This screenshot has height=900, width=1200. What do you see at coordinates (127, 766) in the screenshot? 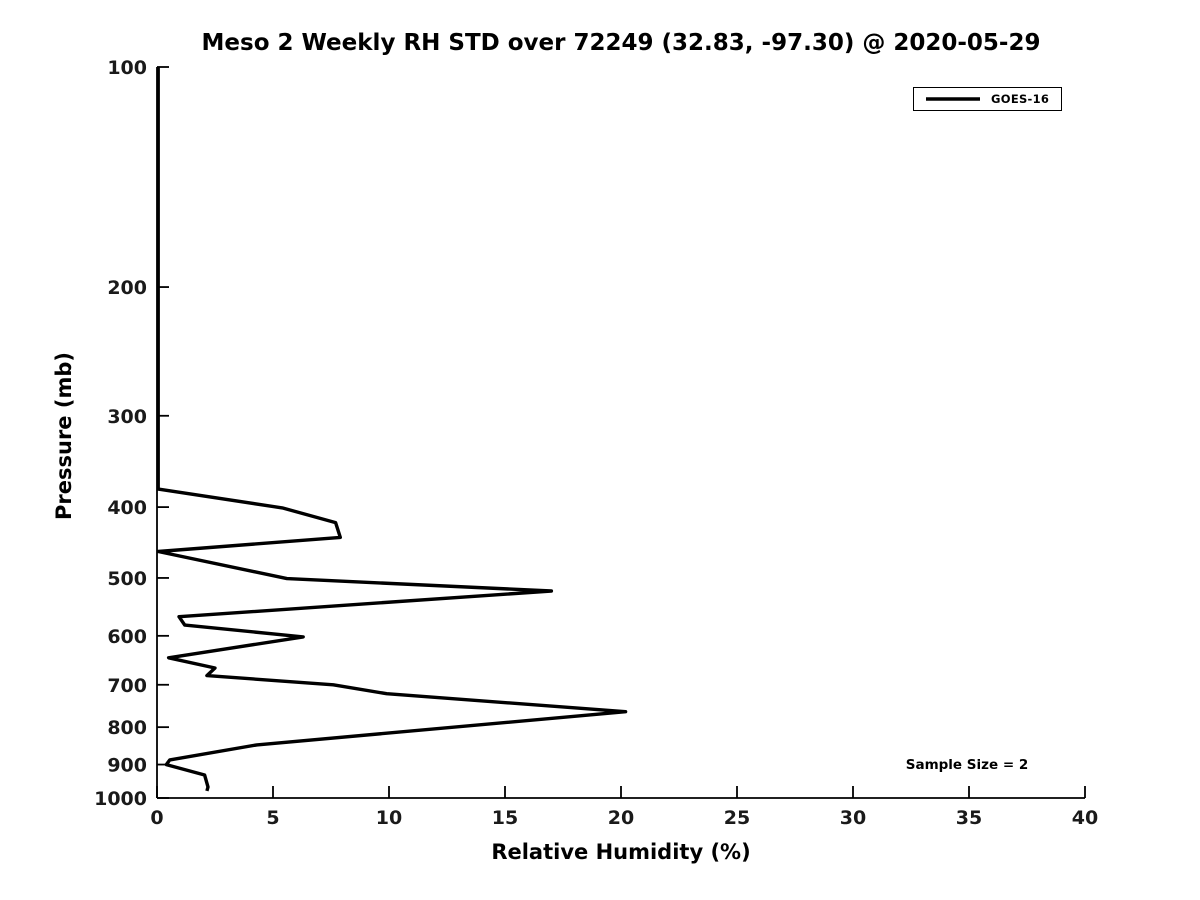
I see `y-tick-label: 900` at bounding box center [127, 766].